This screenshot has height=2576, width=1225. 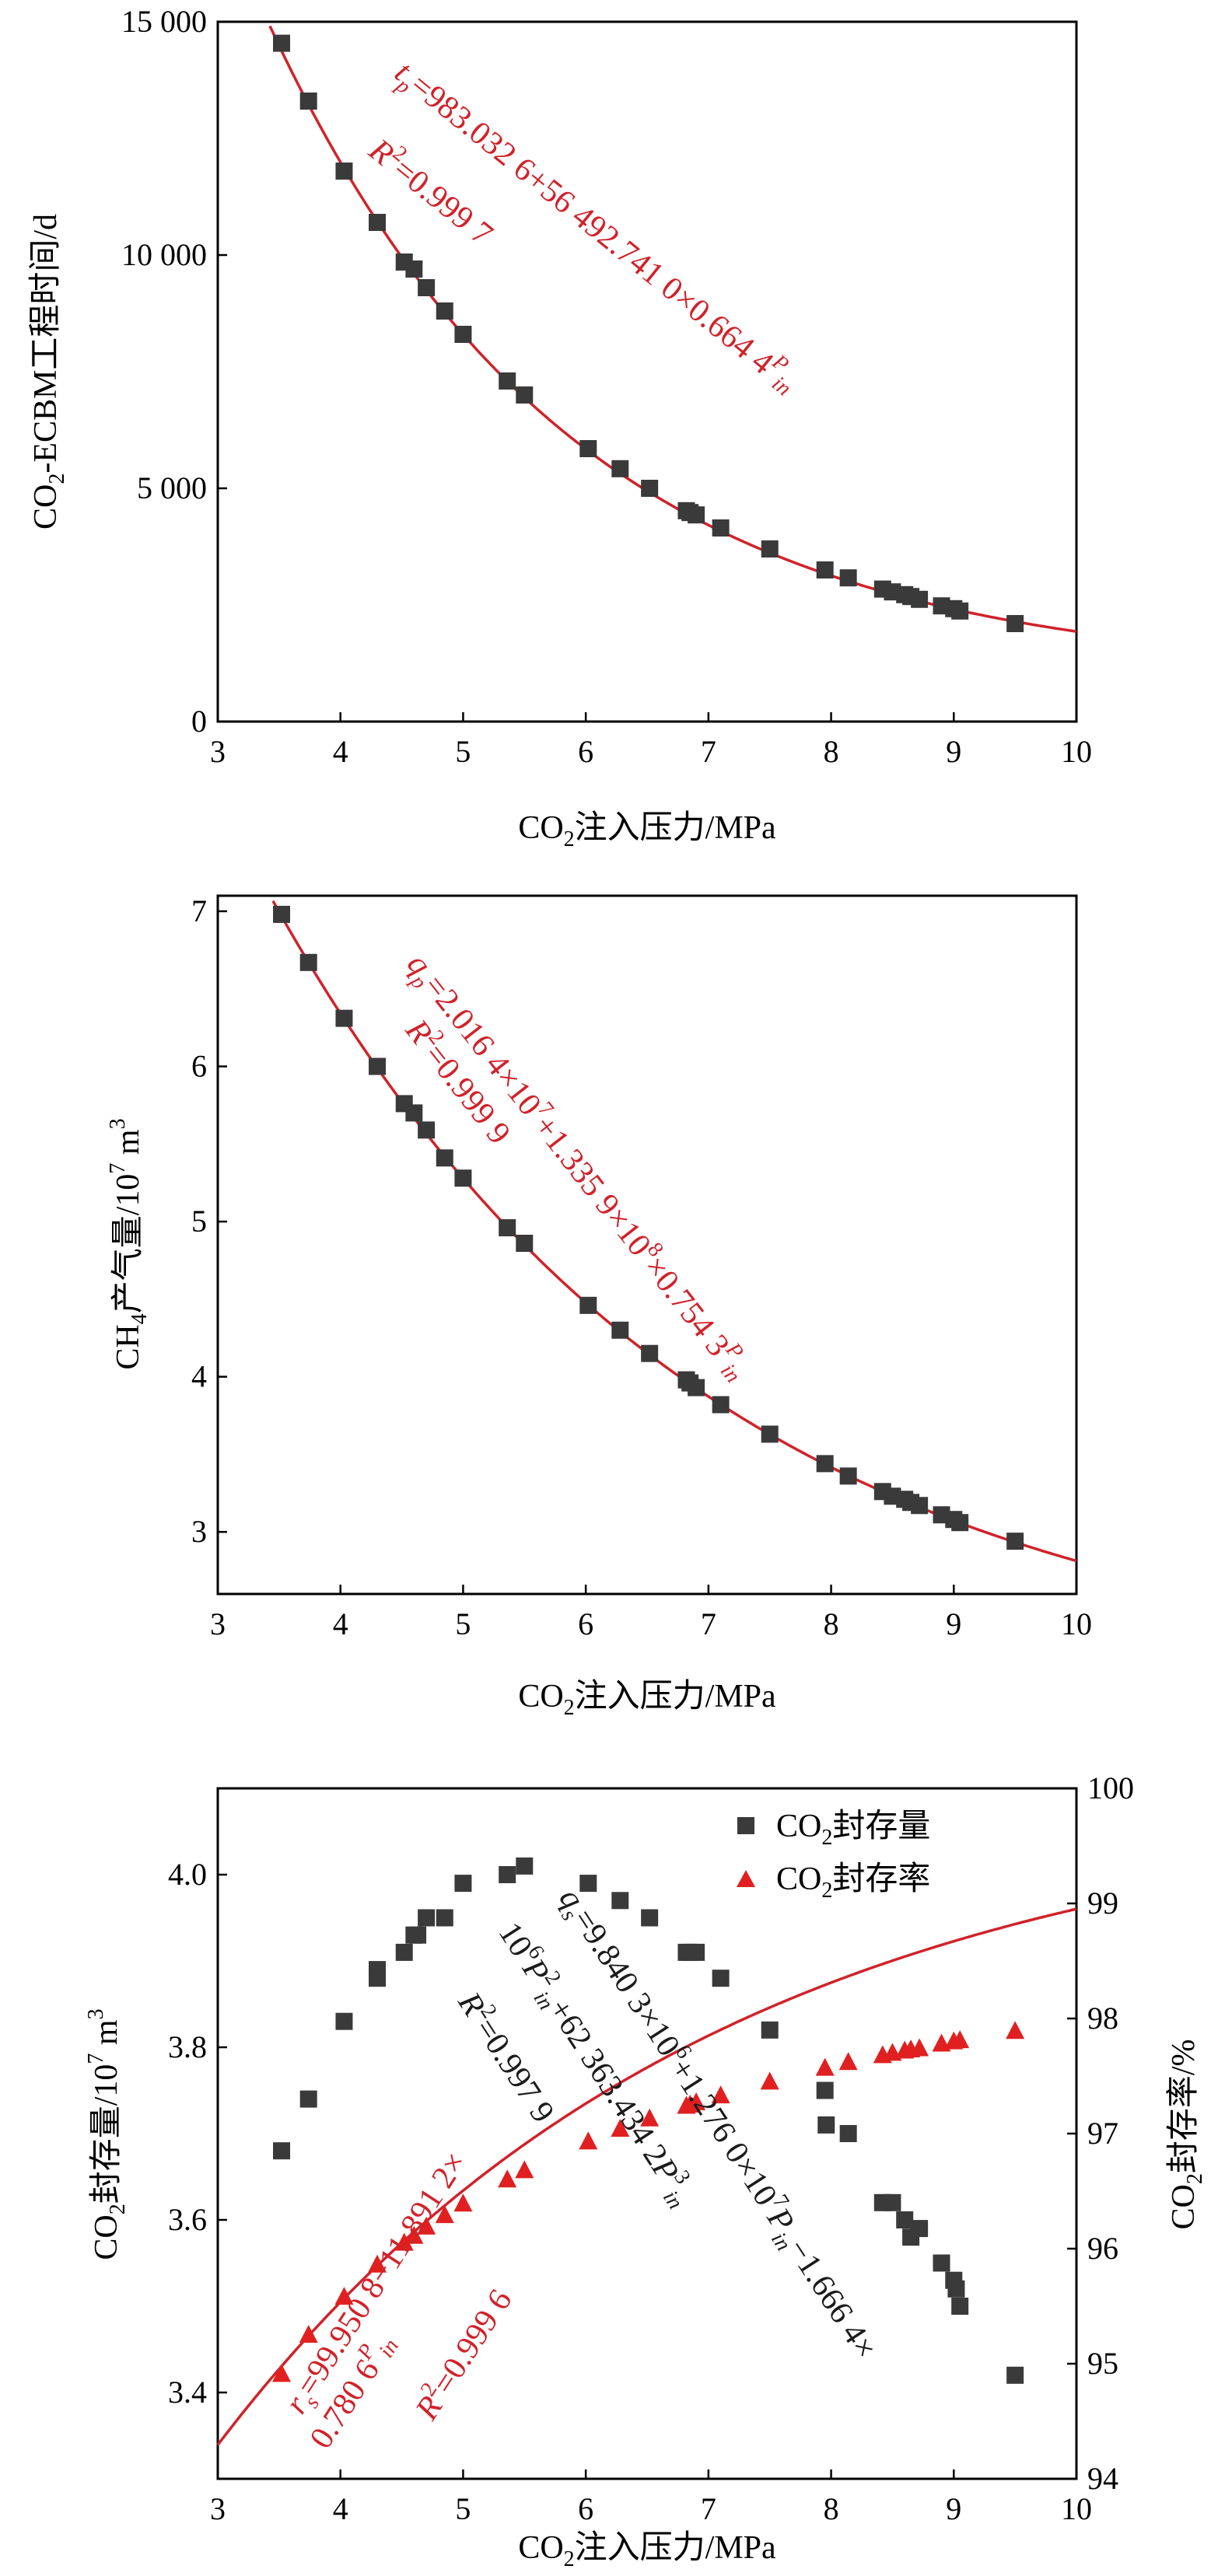 What do you see at coordinates (198, 2133) in the screenshot?
I see `y-axis-ticks: 3.4 3.6 3.8 4.0` at bounding box center [198, 2133].